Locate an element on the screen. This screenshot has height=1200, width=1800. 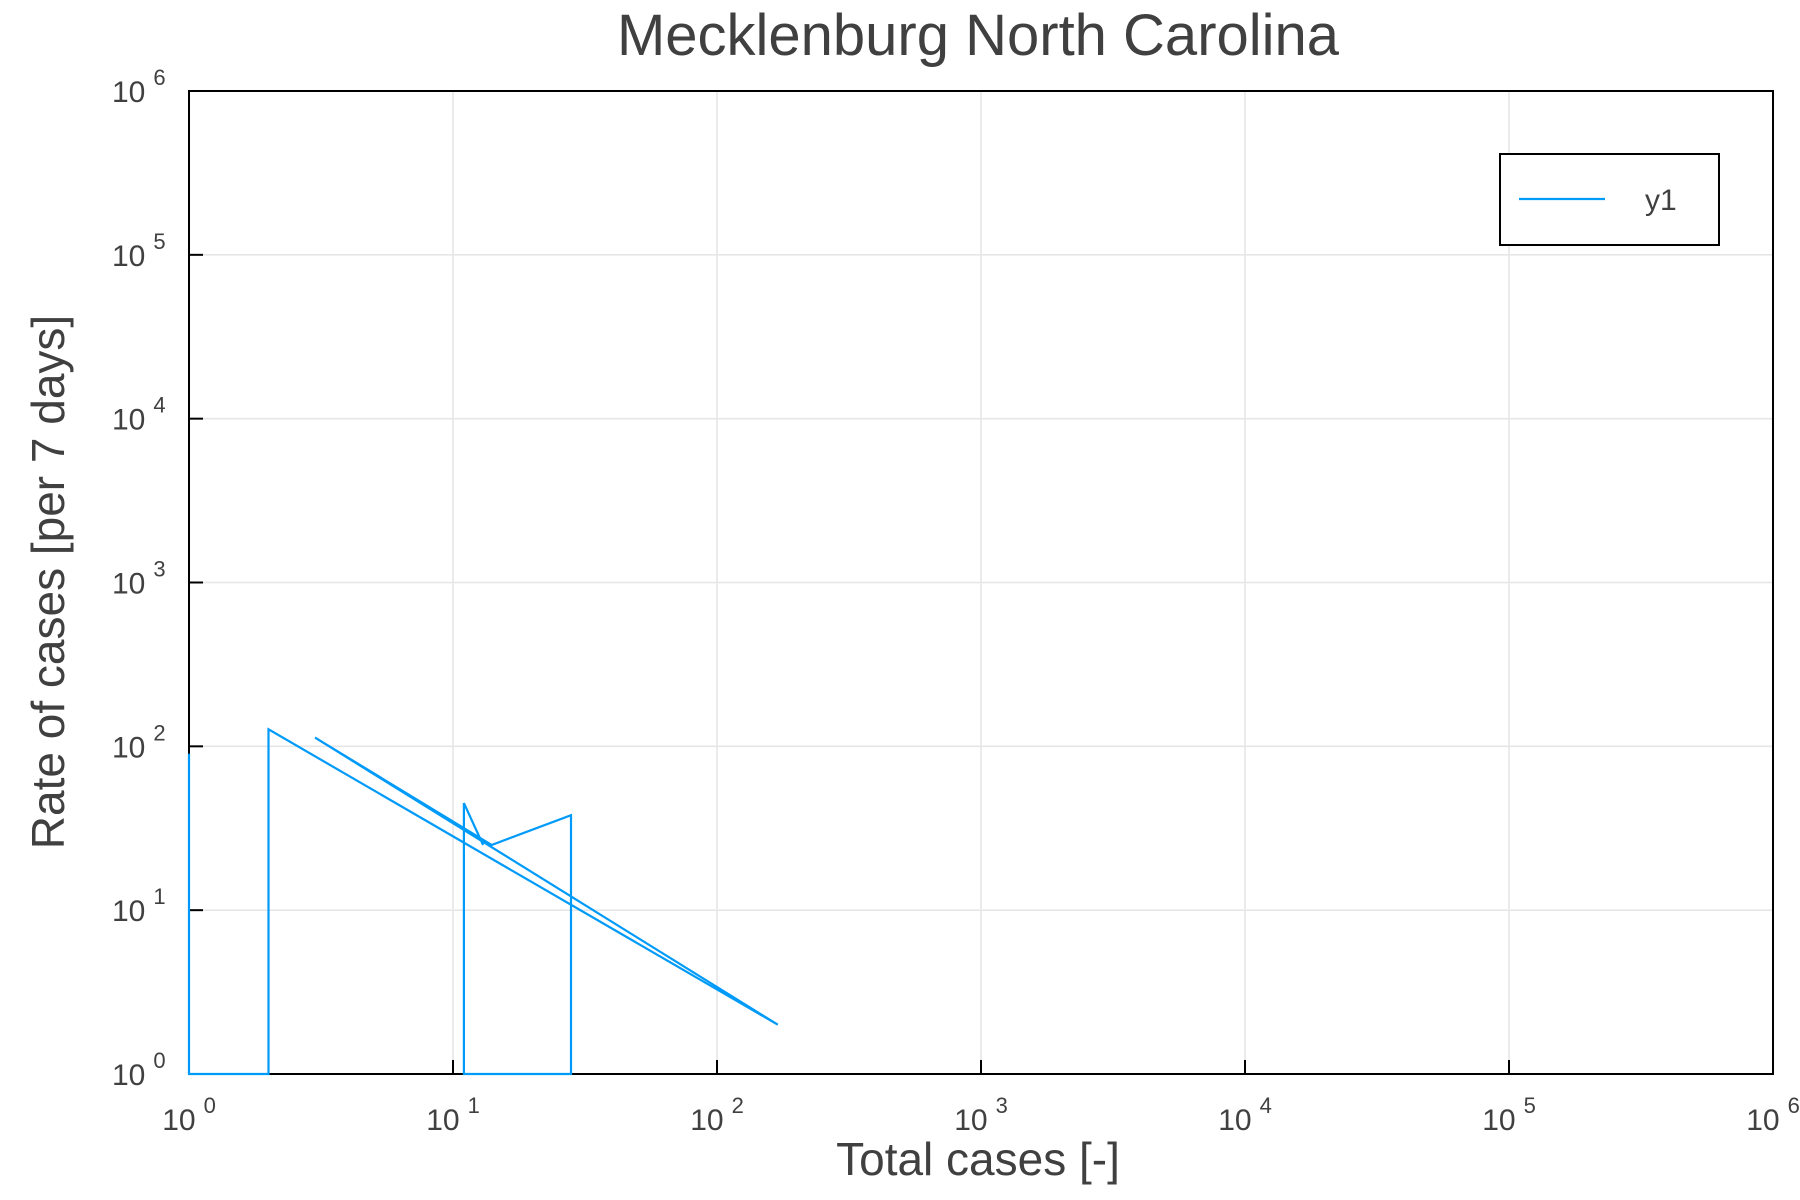
x-tick-label-base-6: 10 is located at coordinates (1762, 1120).